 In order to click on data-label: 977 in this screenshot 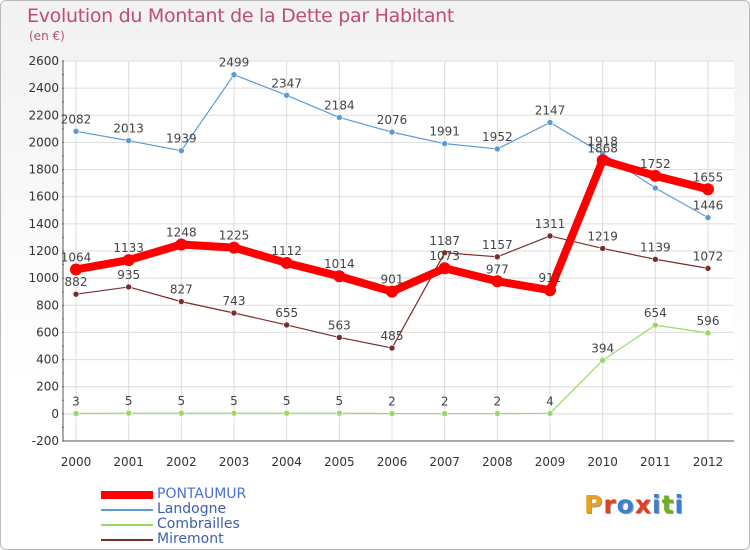, I will do `click(497, 269)`.